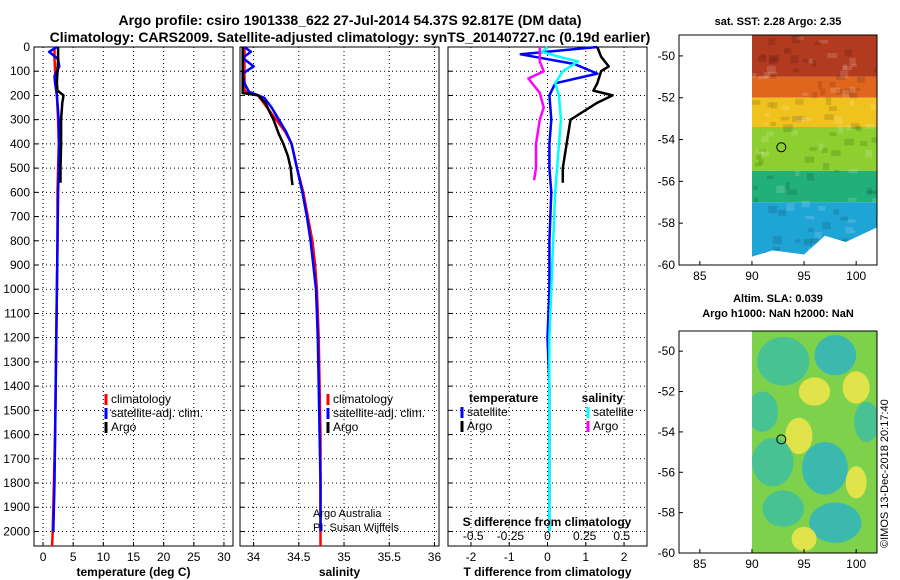  I want to click on x-tick-label: -2, so click(471, 557).